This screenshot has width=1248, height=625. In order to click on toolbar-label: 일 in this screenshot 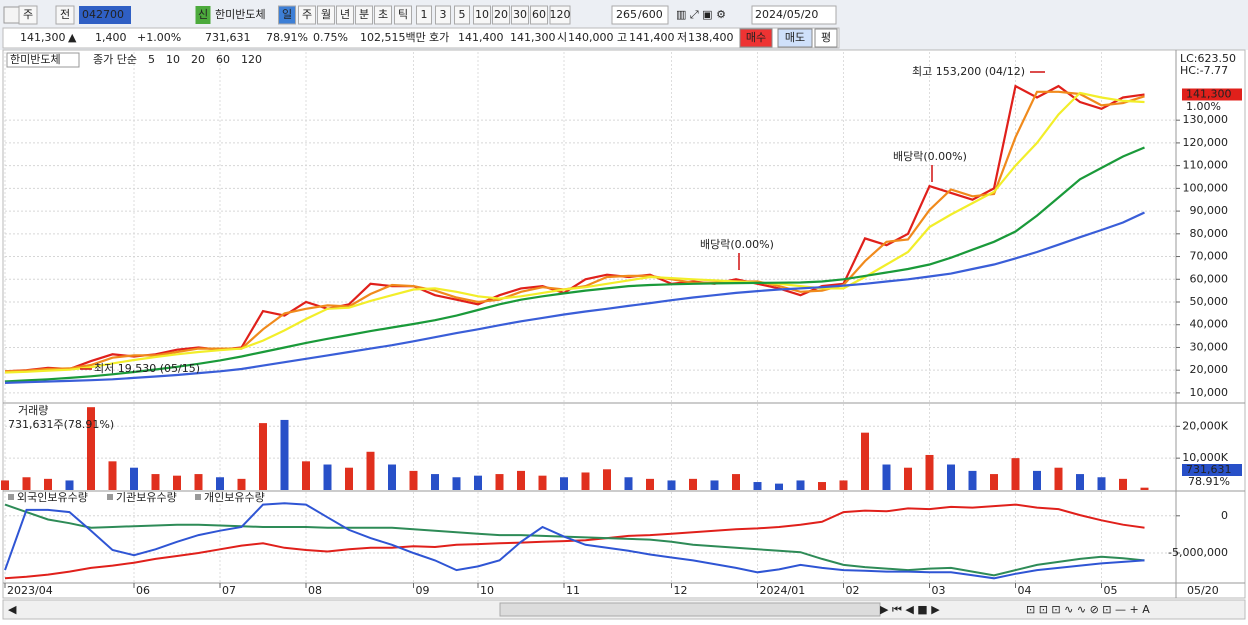, I will do `click(287, 14)`.